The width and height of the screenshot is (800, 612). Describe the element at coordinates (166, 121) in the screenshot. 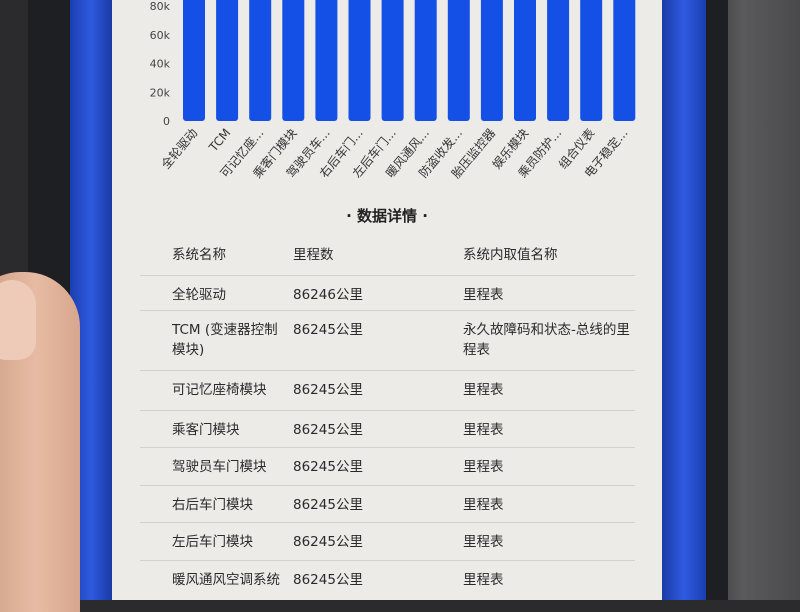

I see `y-tick-label: 0` at that location.